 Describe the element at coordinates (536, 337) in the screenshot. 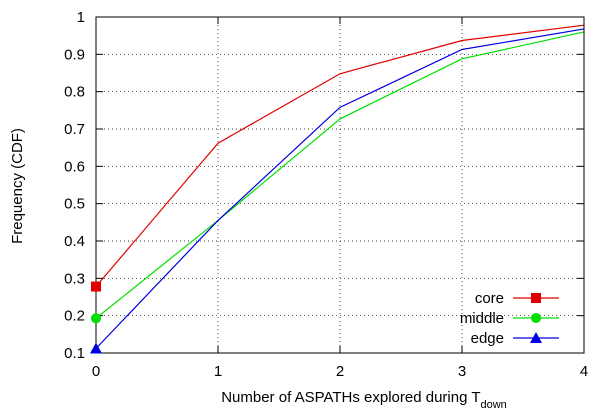

I see `legend-marker-edge` at that location.